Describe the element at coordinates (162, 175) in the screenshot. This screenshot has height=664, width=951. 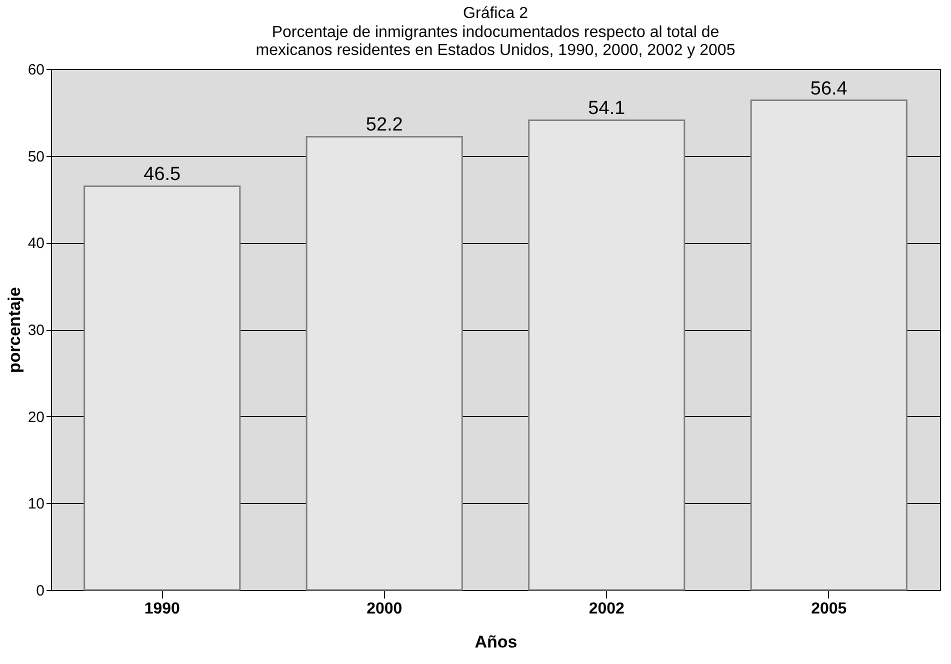
I see `data-label: 46.5` at that location.